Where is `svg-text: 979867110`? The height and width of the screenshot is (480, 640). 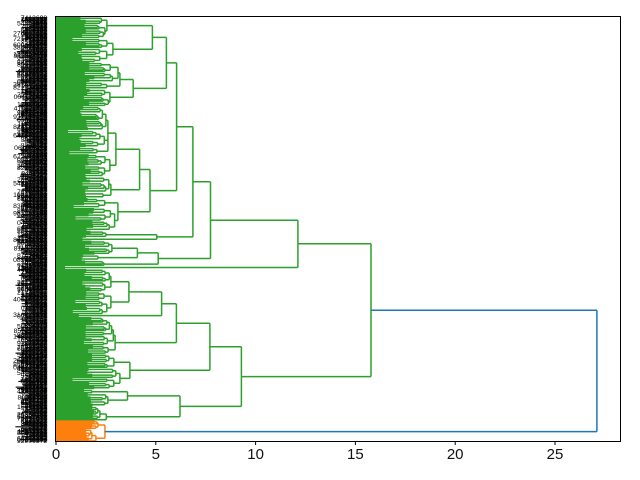
svg-text: 979867110 is located at coordinates (31, 56).